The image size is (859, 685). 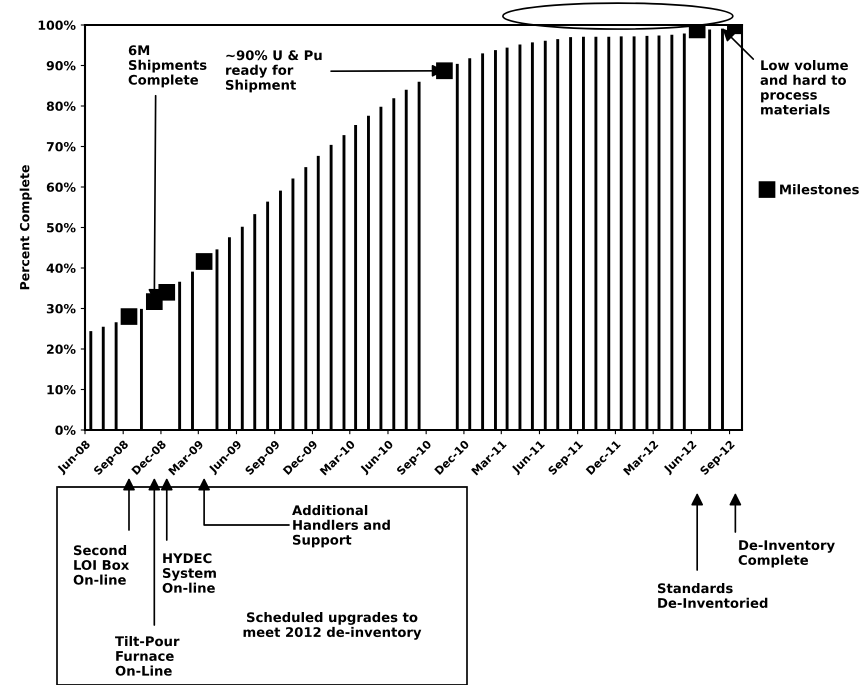 I want to click on y-tick-label: 60%, so click(x=61, y=187).